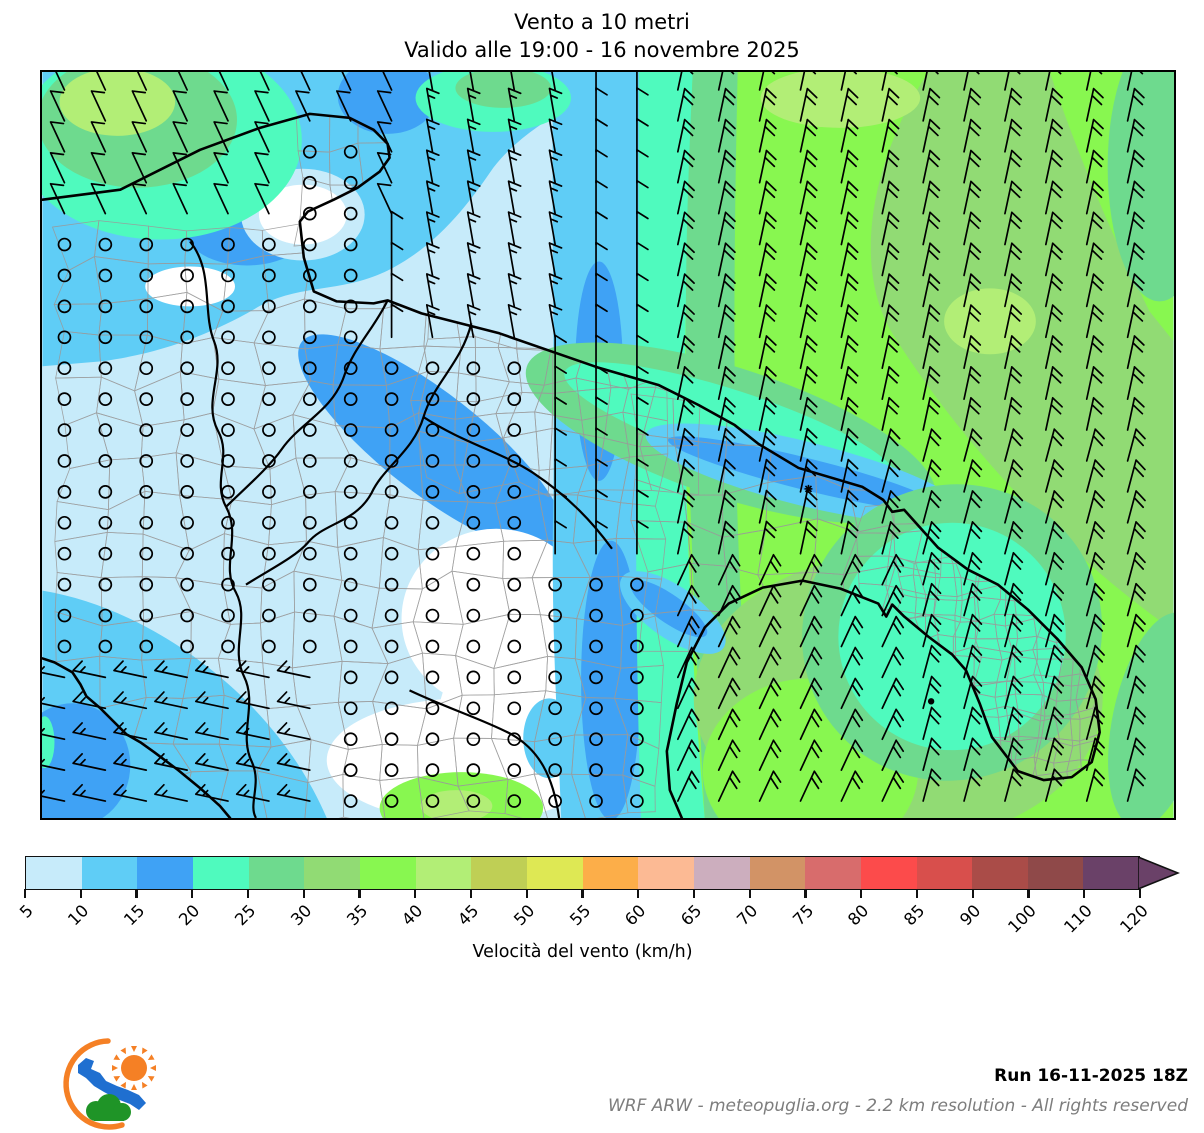 This screenshot has height=1133, width=1204. I want to click on map-title-line2: Valido alle 19:00 - 16 novembre 2025, so click(602, 50).